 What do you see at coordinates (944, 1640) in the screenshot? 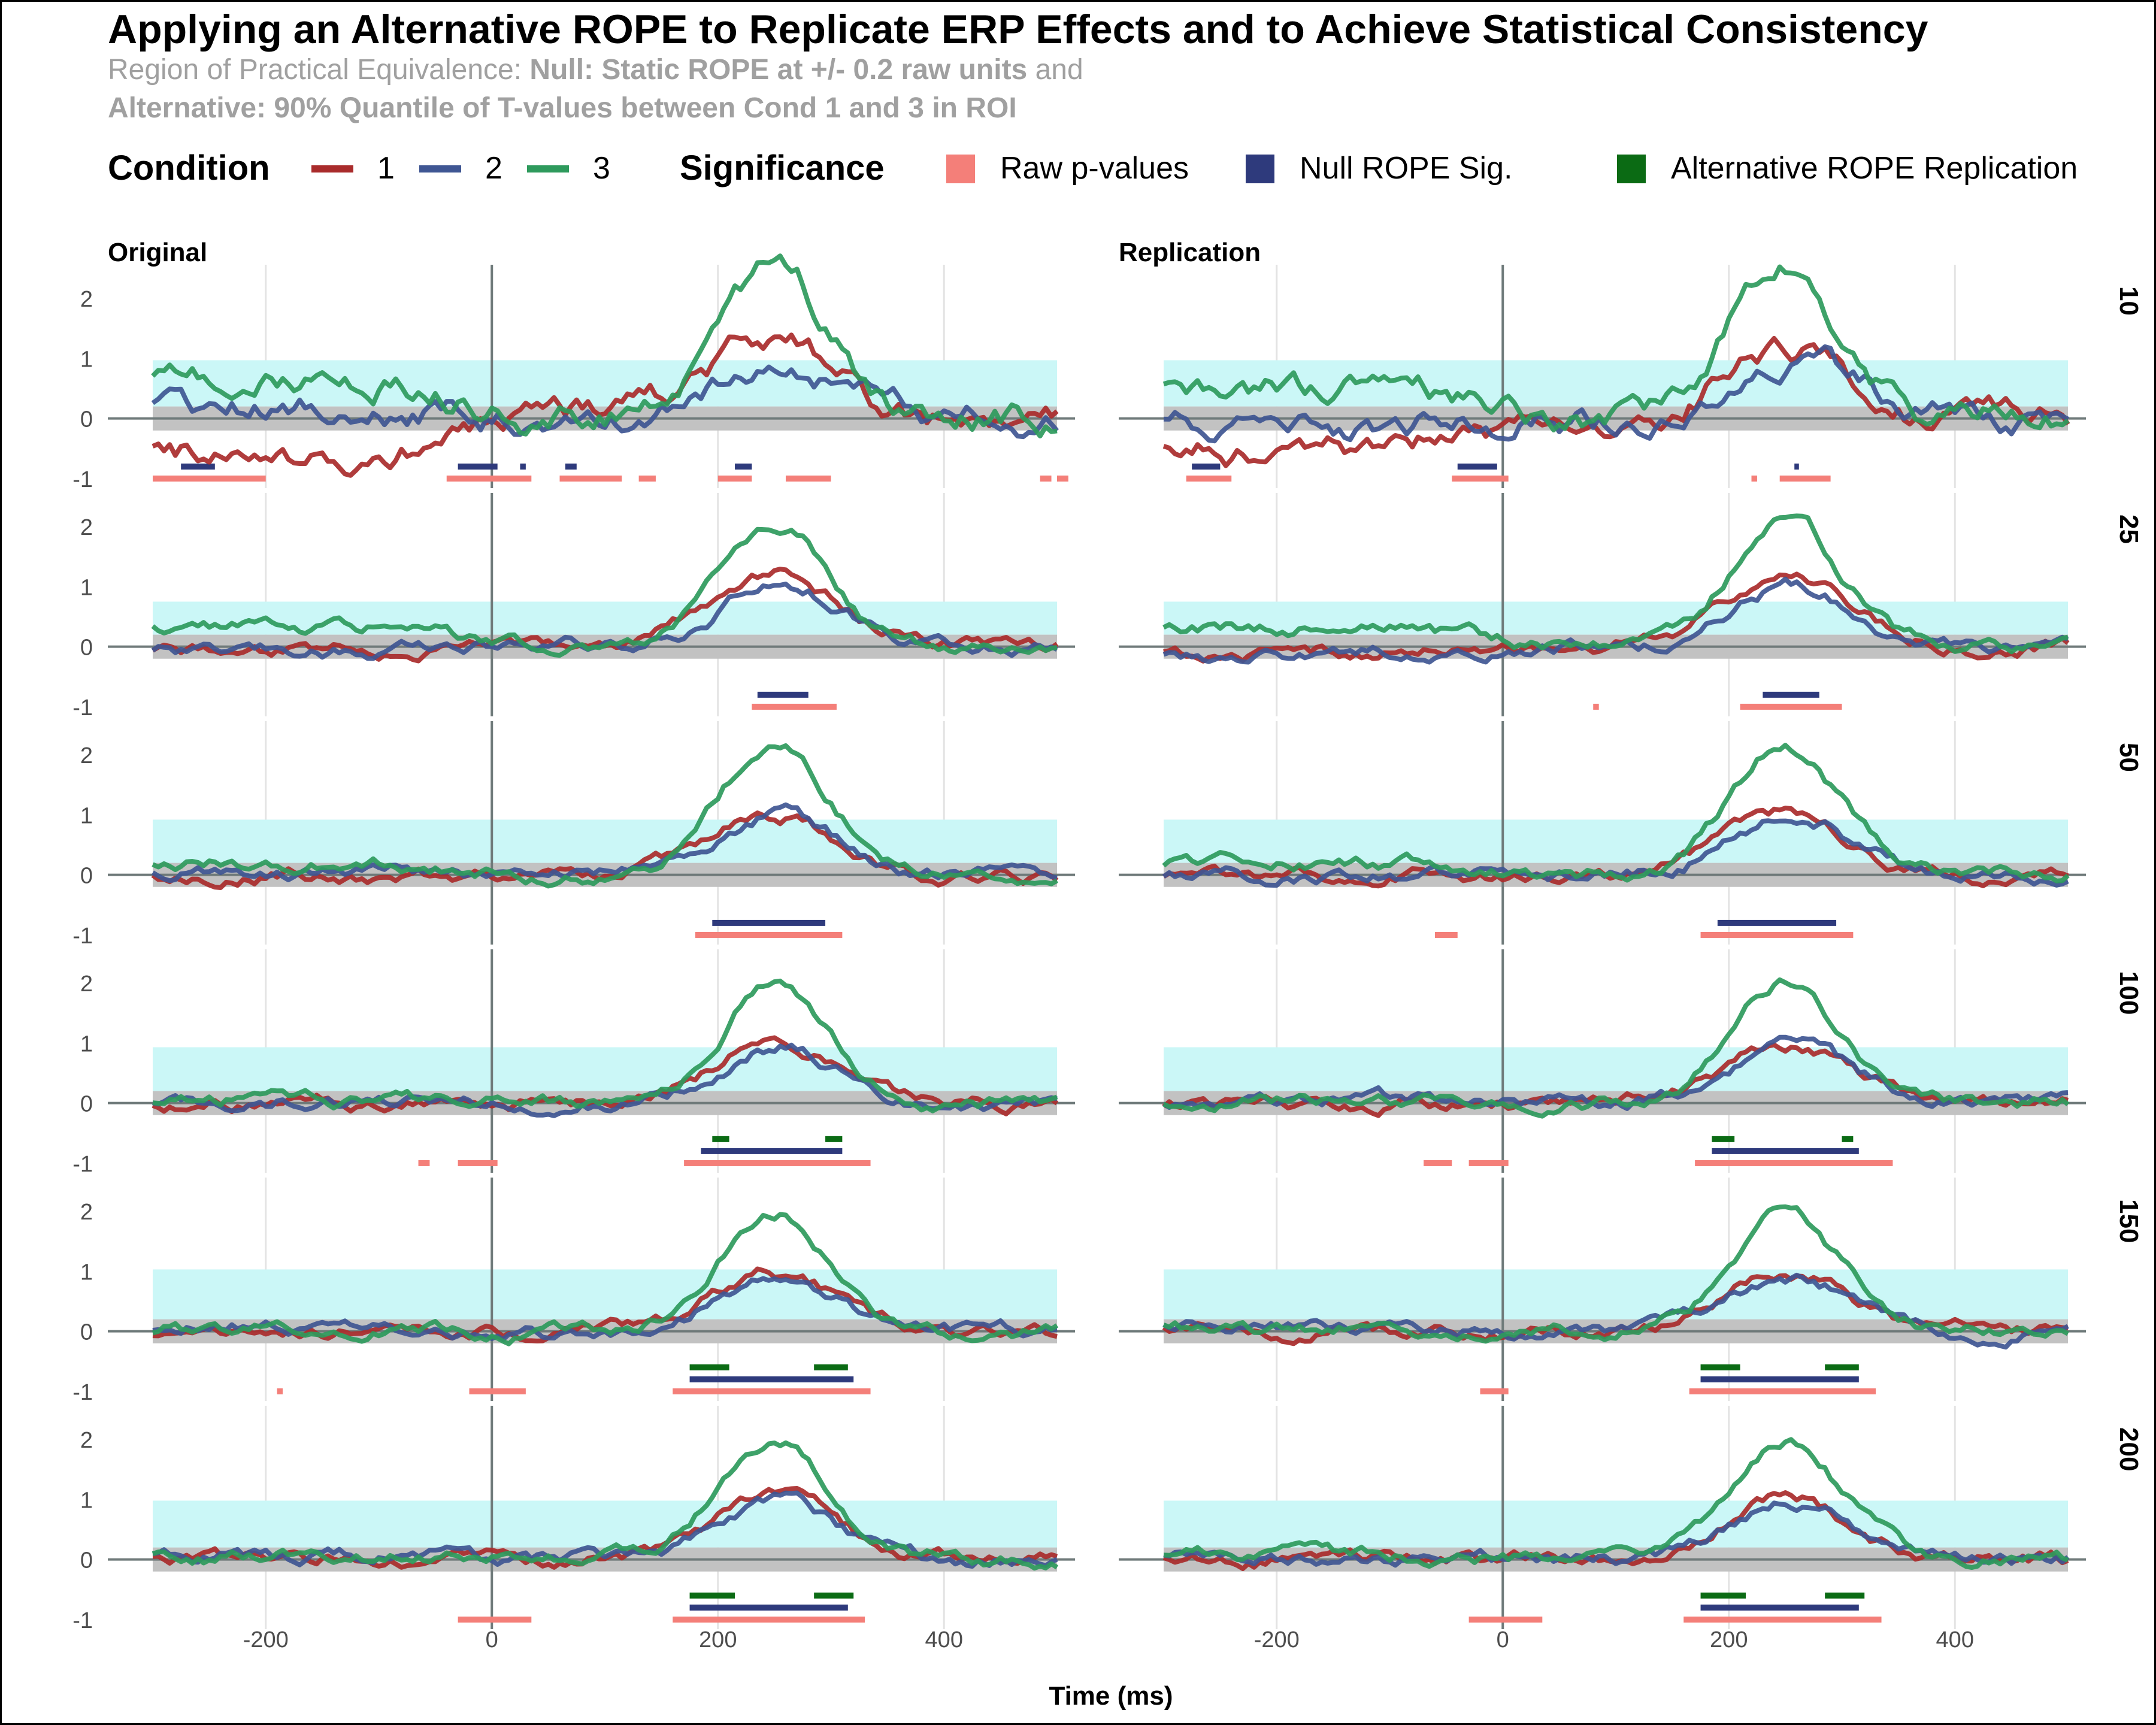
I see `x-tick-label: 400` at bounding box center [944, 1640].